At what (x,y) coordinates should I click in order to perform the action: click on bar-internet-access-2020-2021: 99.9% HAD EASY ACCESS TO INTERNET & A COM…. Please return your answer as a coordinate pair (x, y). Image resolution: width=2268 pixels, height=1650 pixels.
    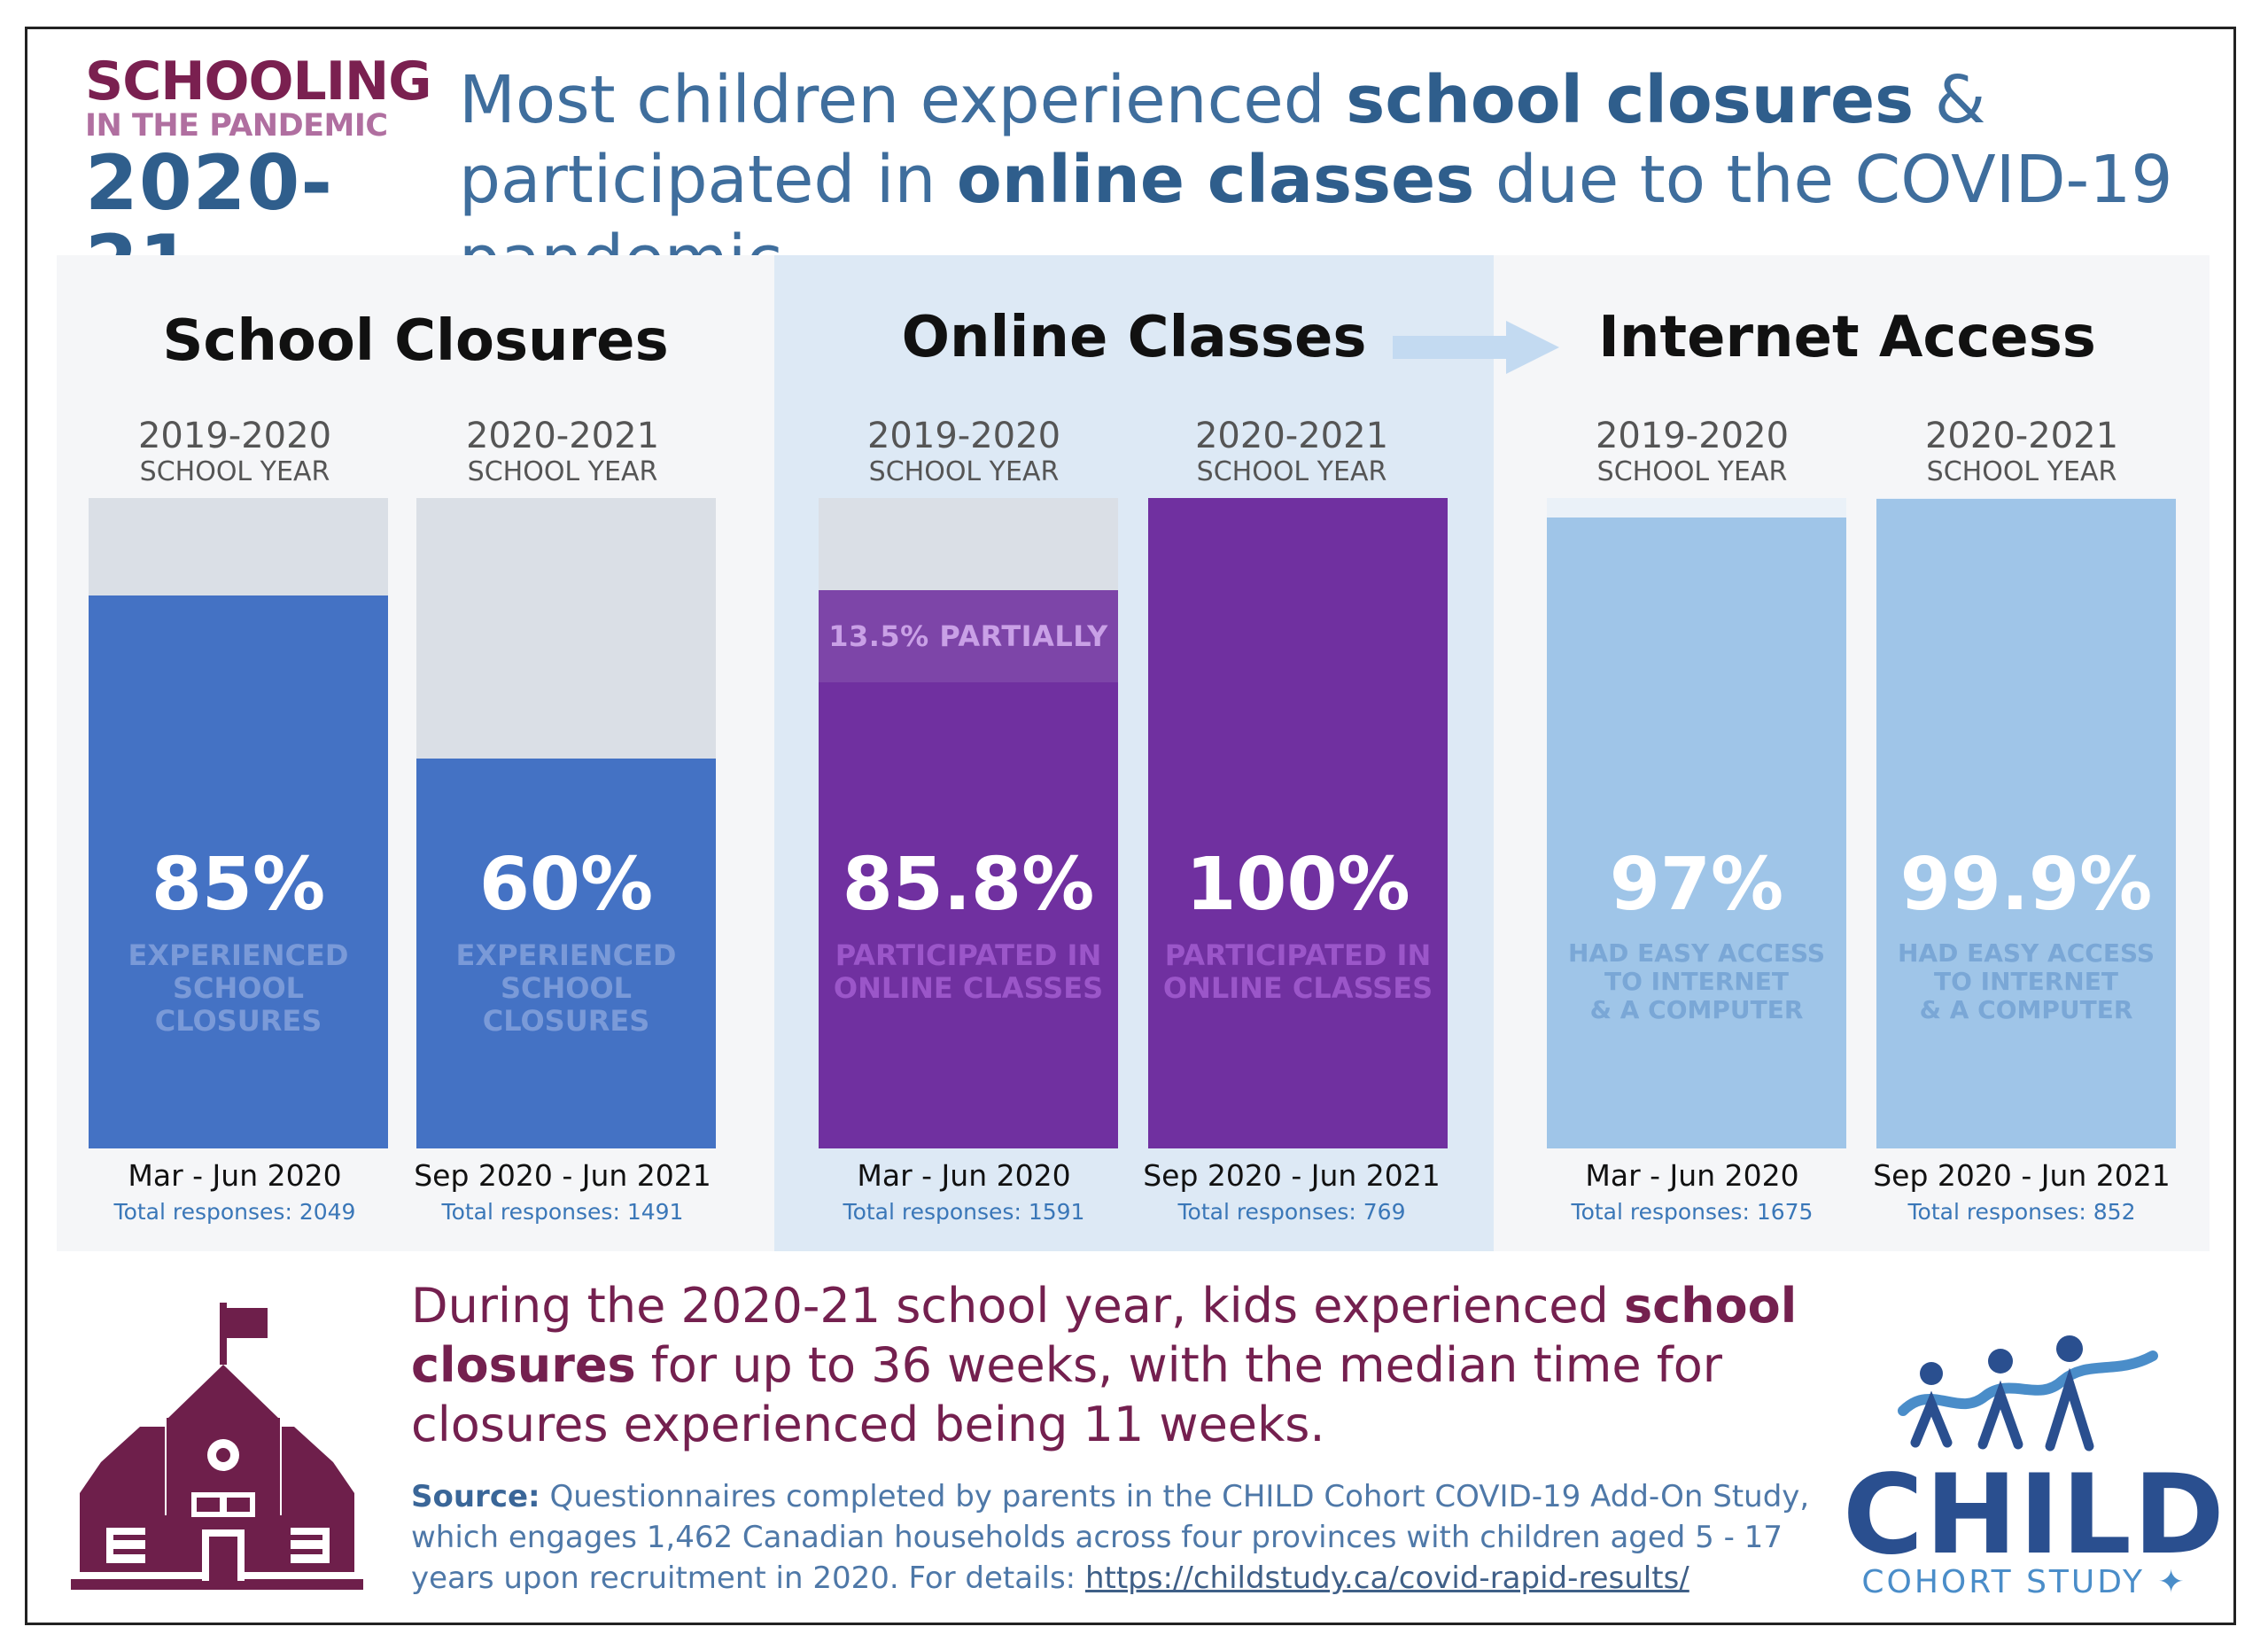
    Looking at the image, I should click on (2026, 823).